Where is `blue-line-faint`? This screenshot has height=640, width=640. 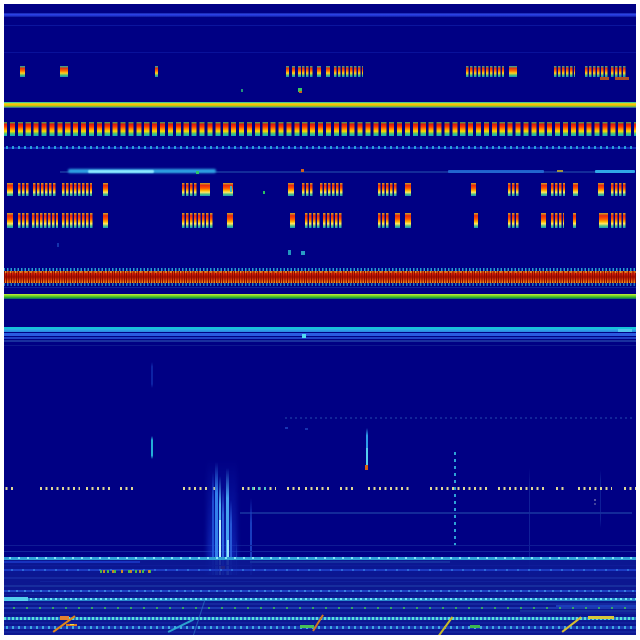
blue-line-faint is located at coordinates (320, 341).